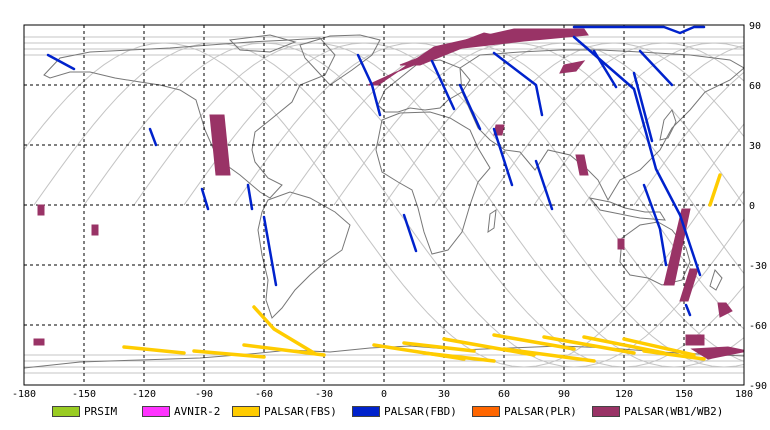 The width and height of the screenshot is (770, 430). What do you see at coordinates (156, 411) in the screenshot?
I see `legend-swatch-avnir2` at bounding box center [156, 411].